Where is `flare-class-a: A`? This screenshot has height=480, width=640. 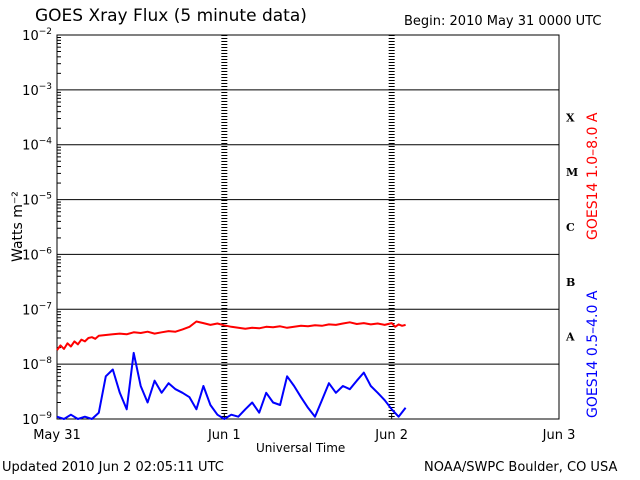
flare-class-a: A is located at coordinates (570, 337).